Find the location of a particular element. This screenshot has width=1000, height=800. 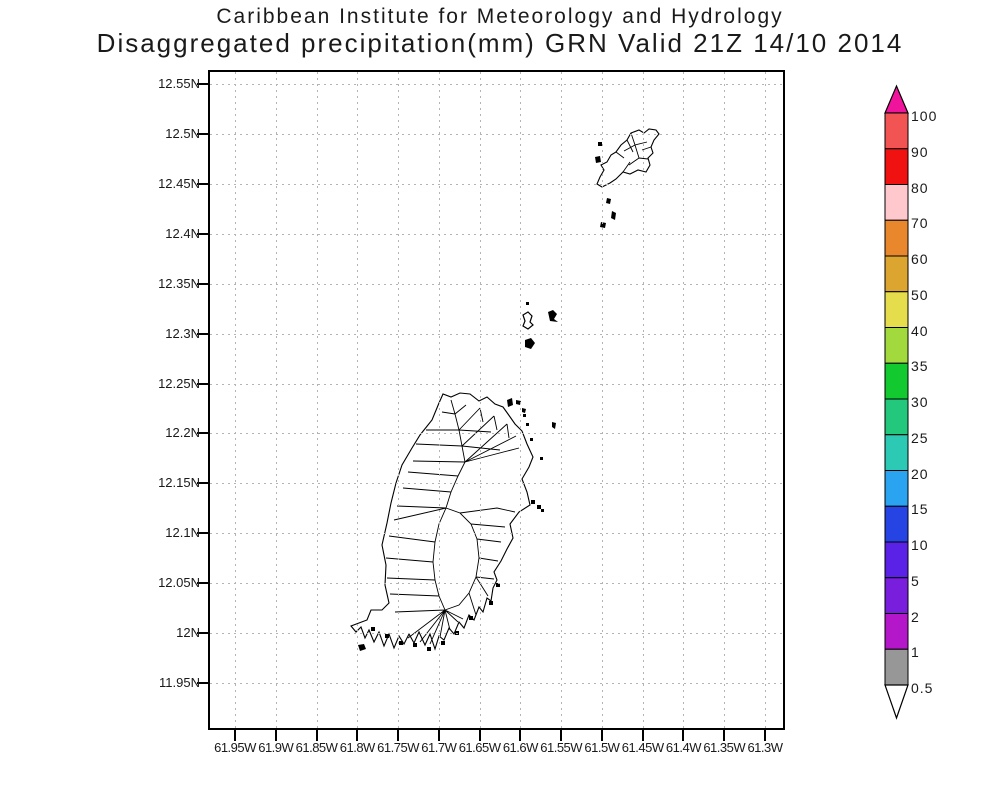

precipitation-colorbar is located at coordinates (896, 402).